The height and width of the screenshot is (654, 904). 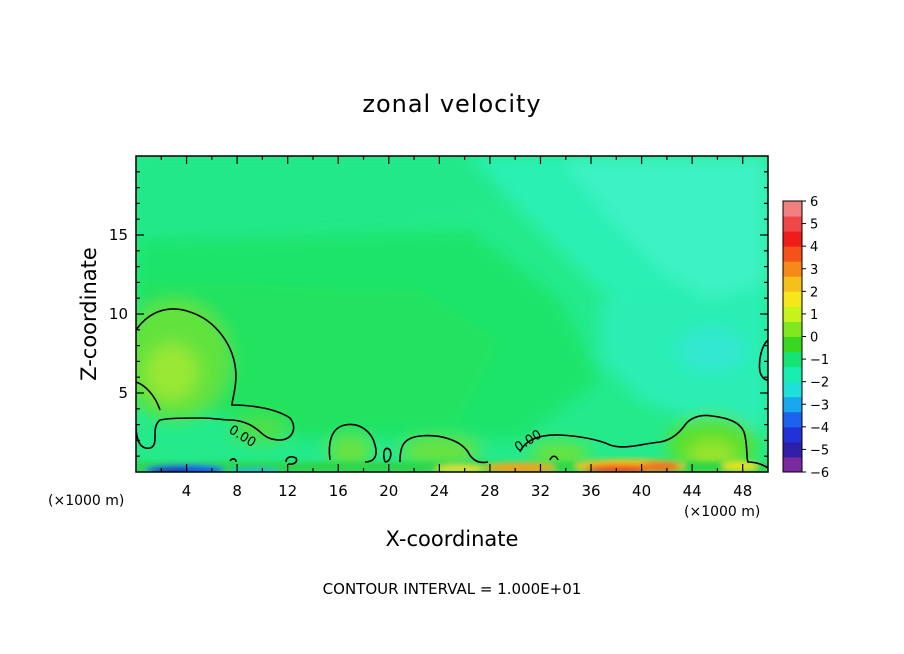 What do you see at coordinates (172, 372) in the screenshot?
I see `field-blob-left-core` at bounding box center [172, 372].